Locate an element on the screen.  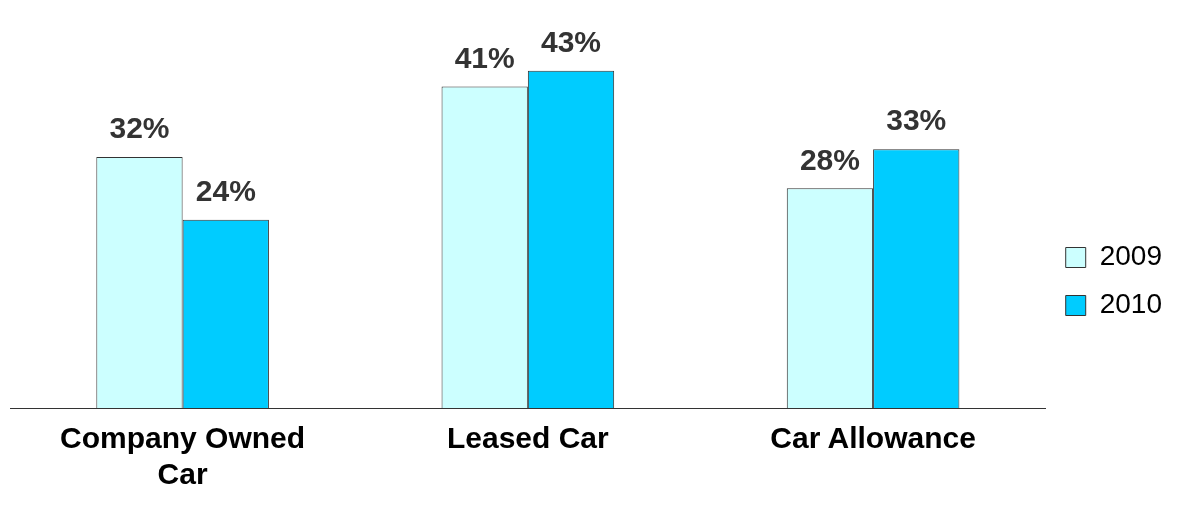
data-label: 43% is located at coordinates (571, 41).